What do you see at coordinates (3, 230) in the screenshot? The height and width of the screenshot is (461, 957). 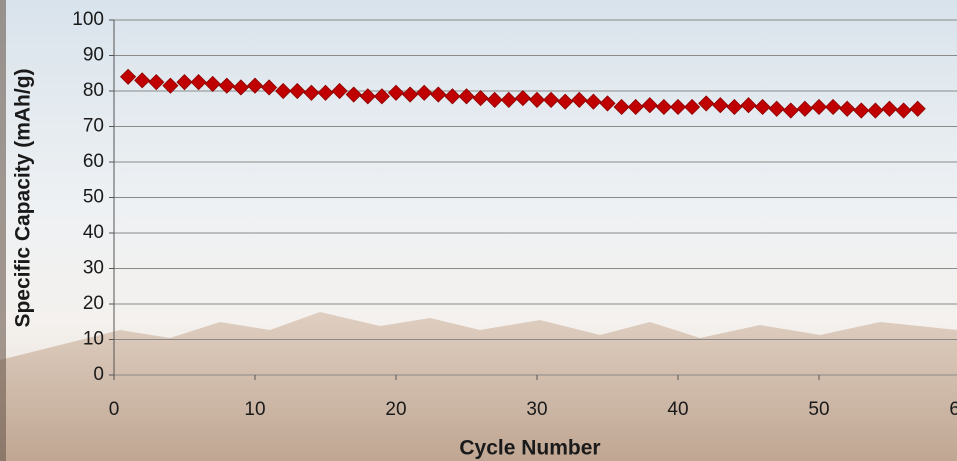 I see `edge` at bounding box center [3, 230].